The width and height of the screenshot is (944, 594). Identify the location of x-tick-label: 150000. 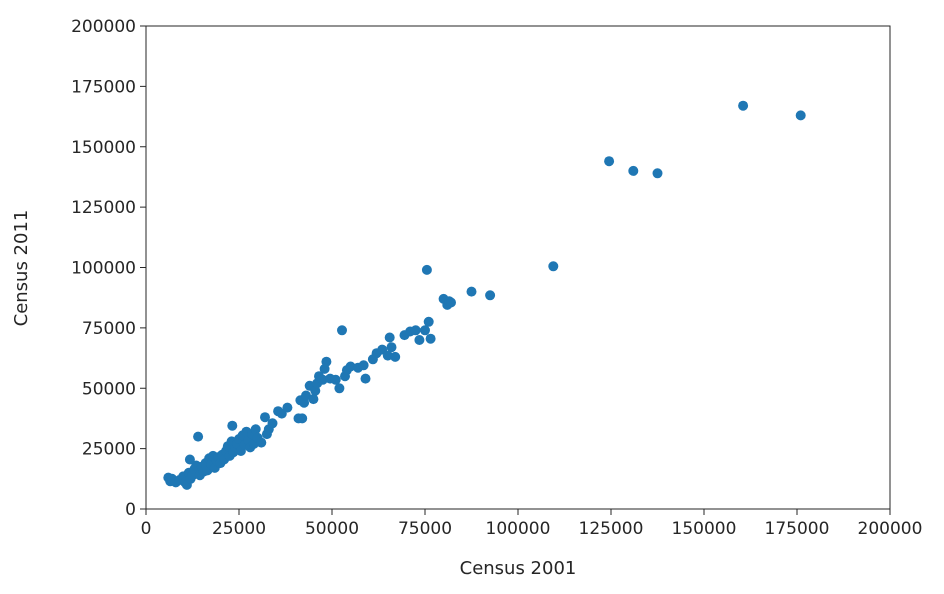
(704, 529).